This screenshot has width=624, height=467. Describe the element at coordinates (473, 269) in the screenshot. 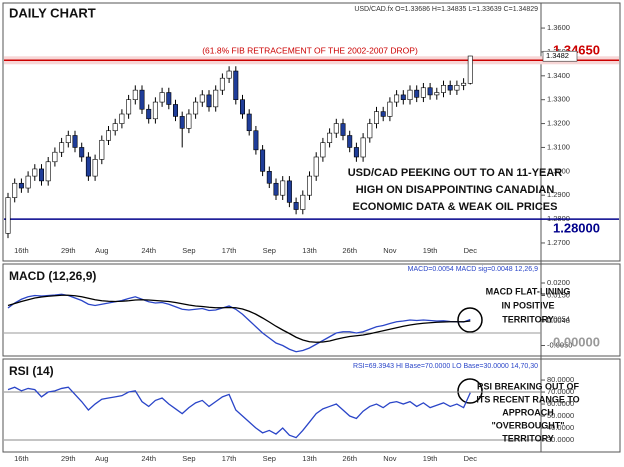

I see `panel-header: MACD=0.0054 MACD sig=0.0048 12,26,9` at that location.